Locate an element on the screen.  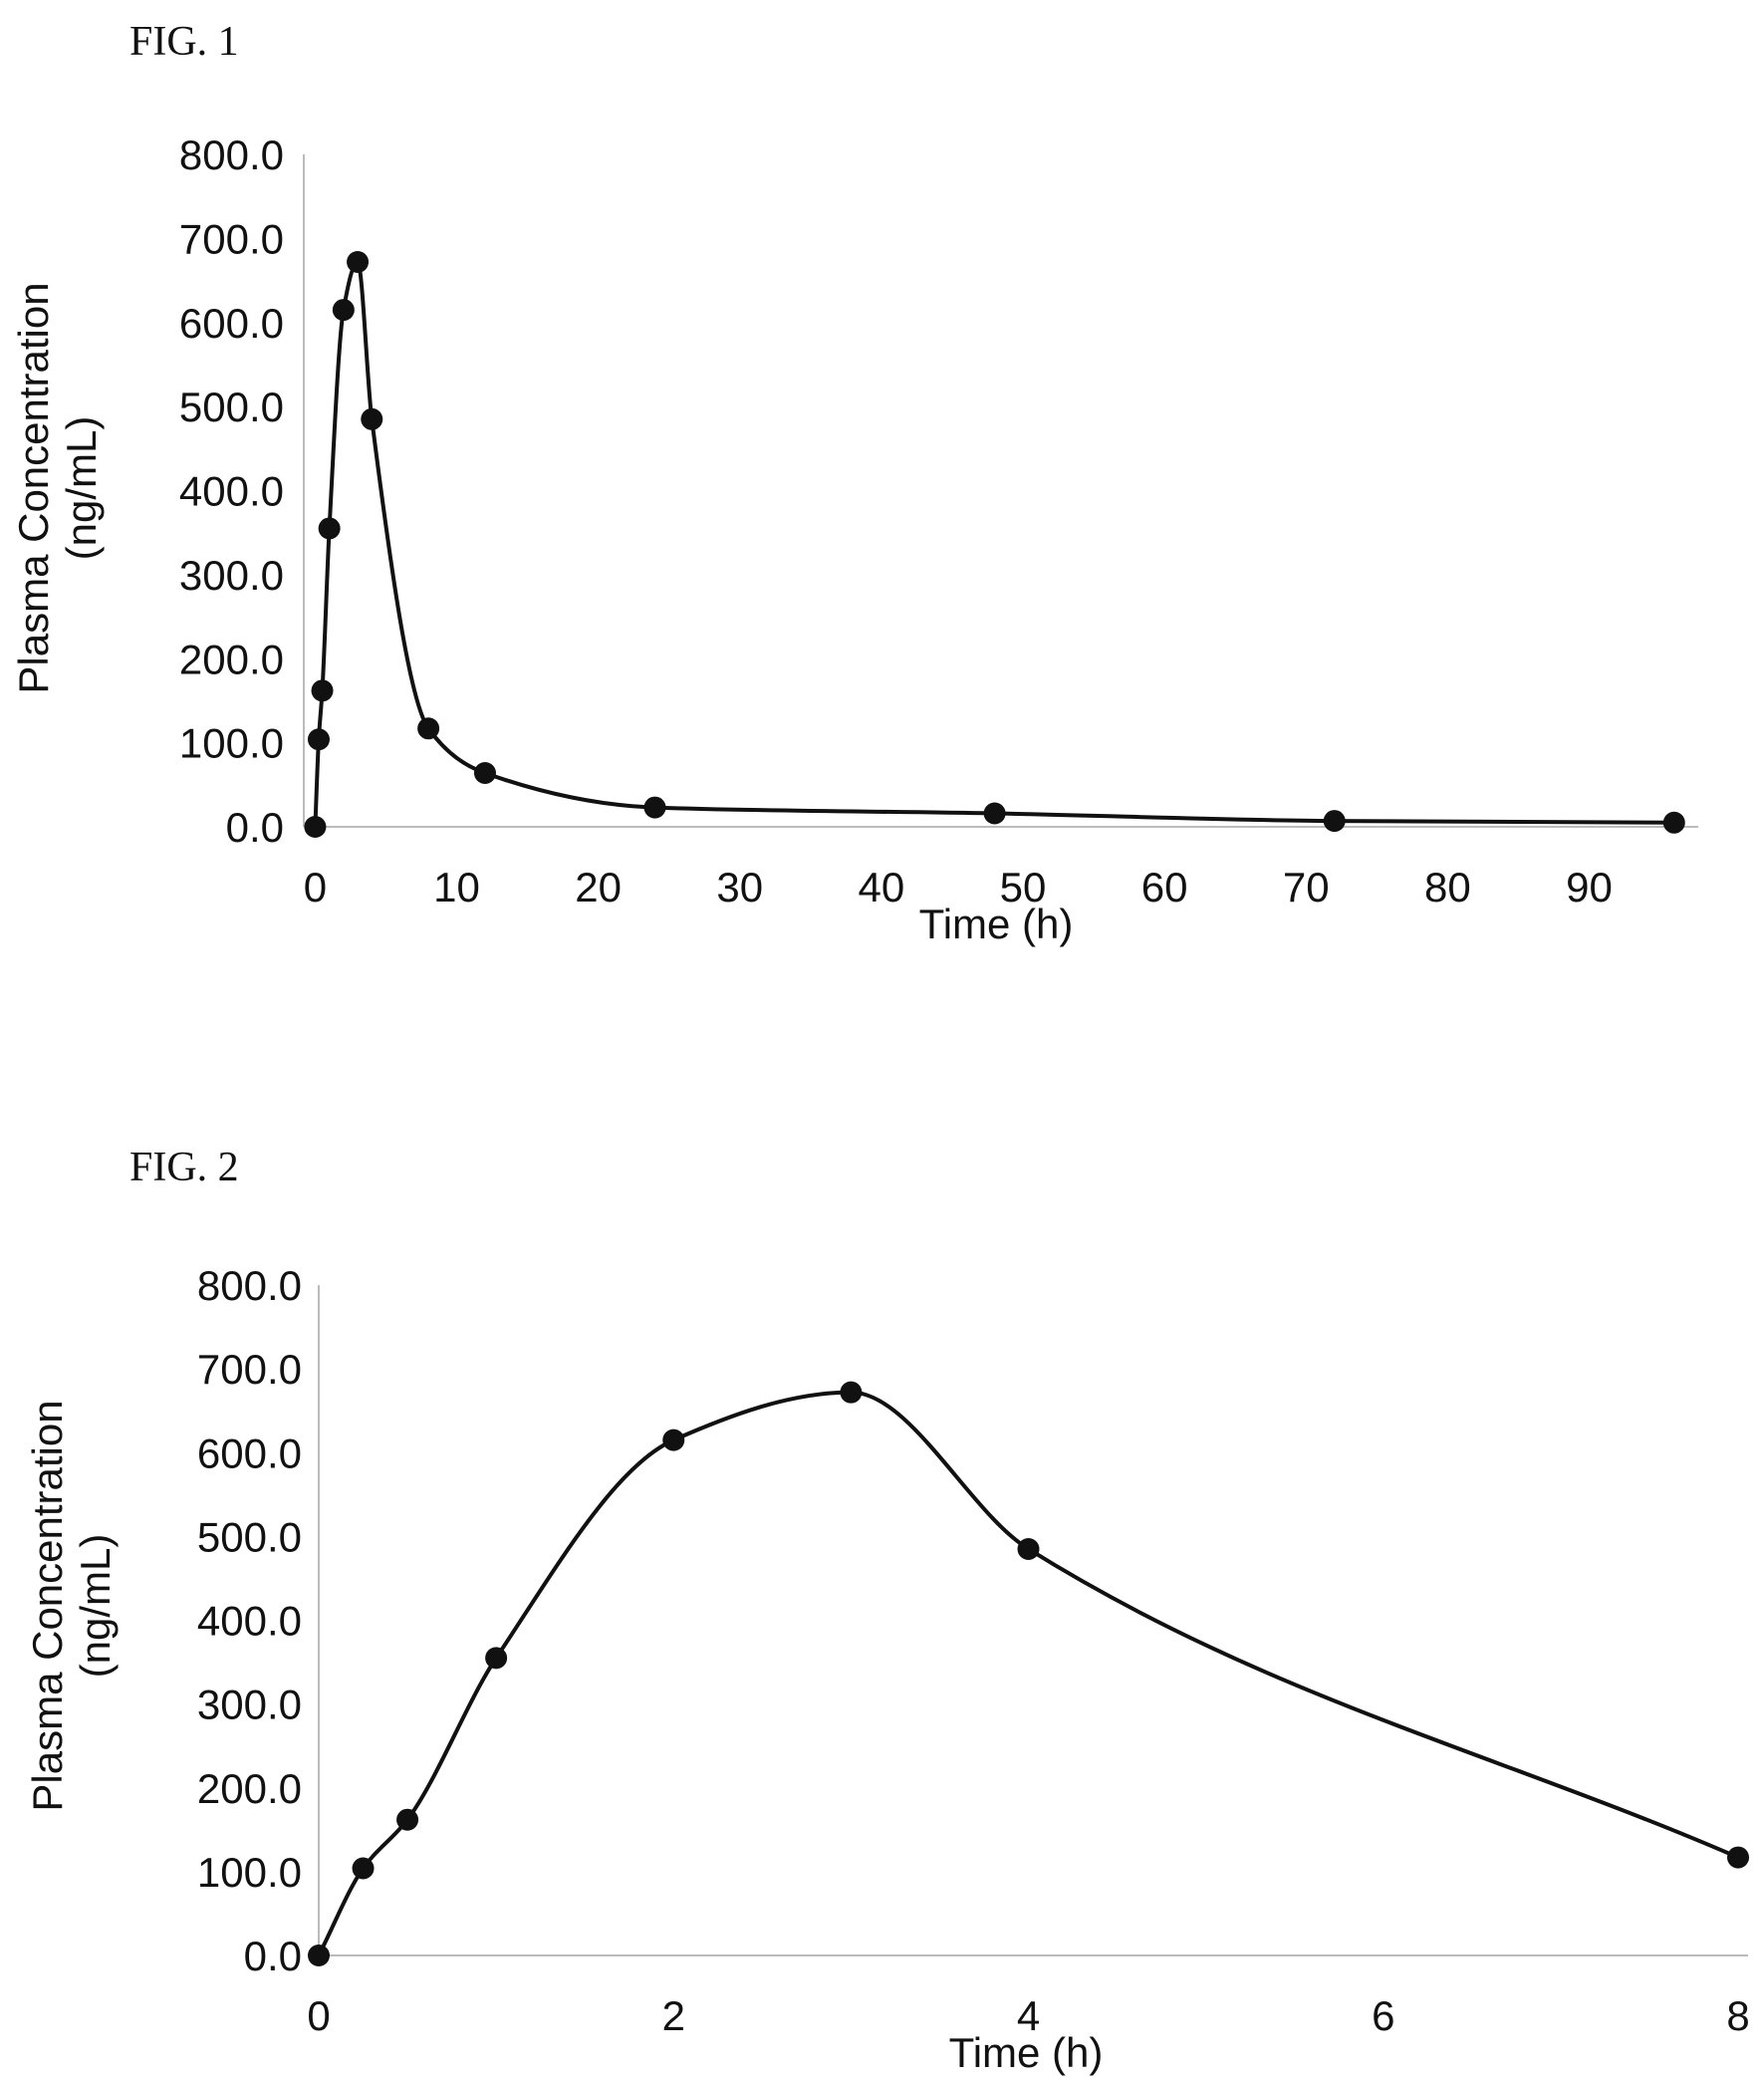
x-tick-label: 2 is located at coordinates (673, 2016).